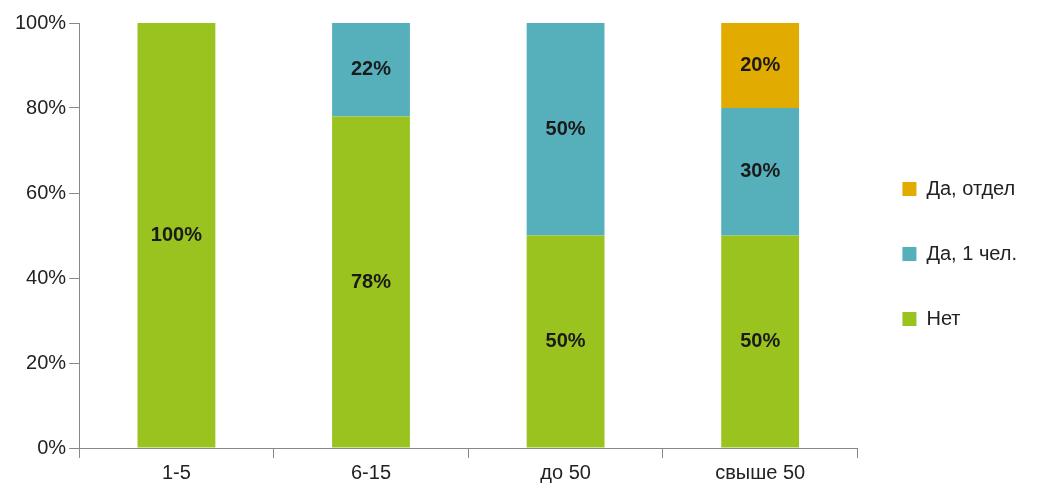 The width and height of the screenshot is (1045, 500). I want to click on data-label: 78%, so click(371, 280).